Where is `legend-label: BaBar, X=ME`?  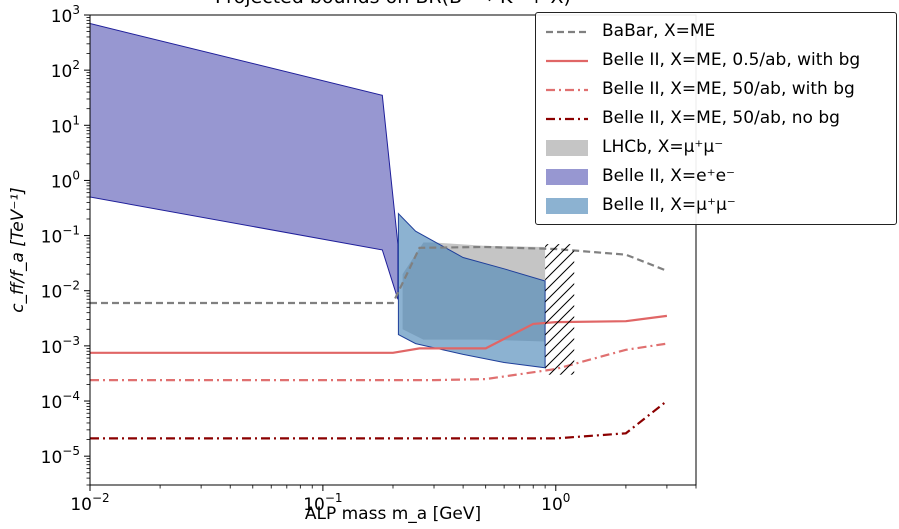
legend-label: BaBar, X=ME is located at coordinates (659, 31).